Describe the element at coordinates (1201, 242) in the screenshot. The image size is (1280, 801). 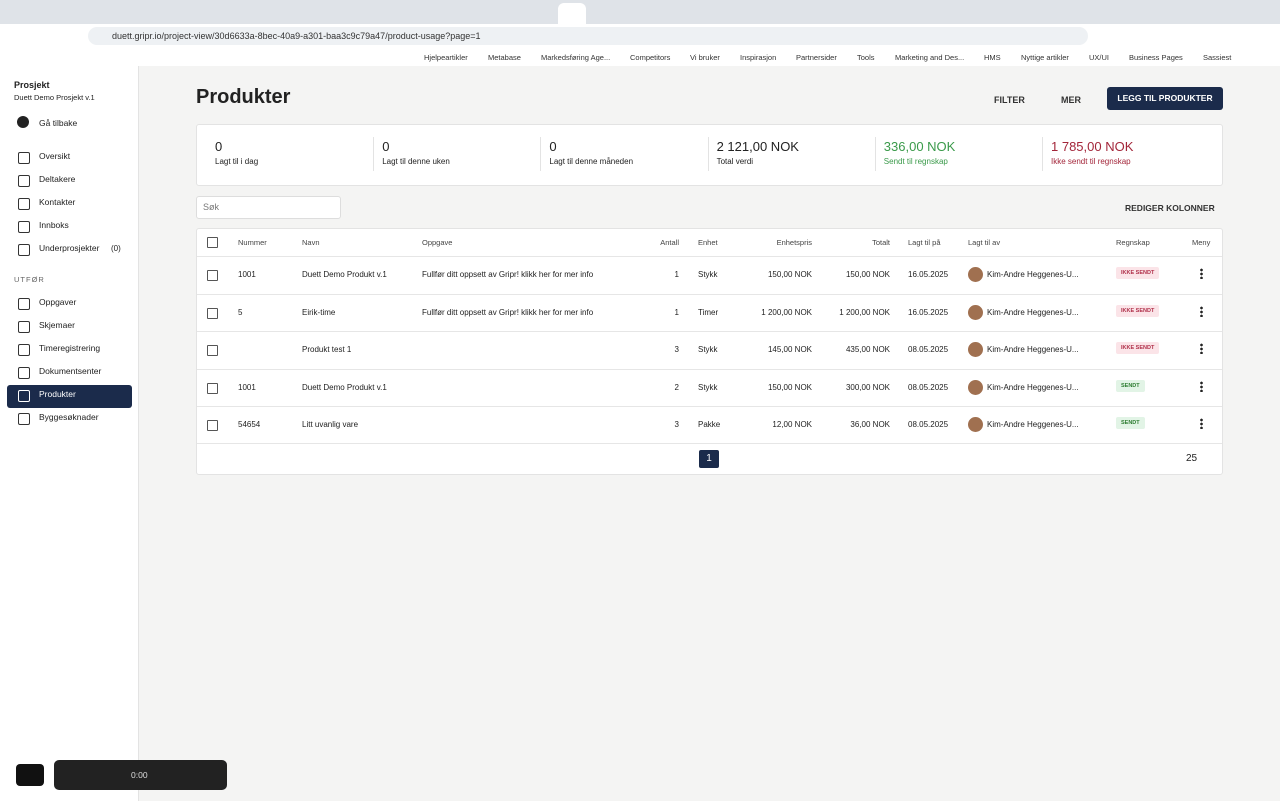
I see `column-header: Meny` at that location.